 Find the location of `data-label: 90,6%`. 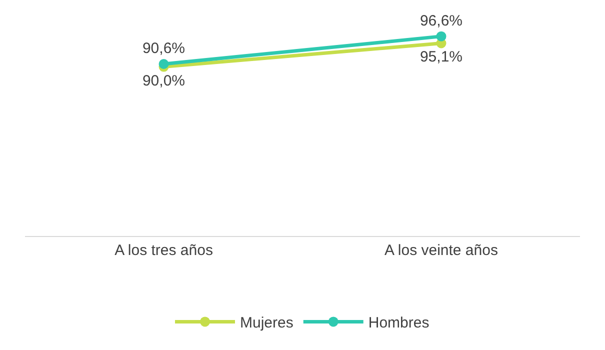

data-label: 90,6% is located at coordinates (164, 49).